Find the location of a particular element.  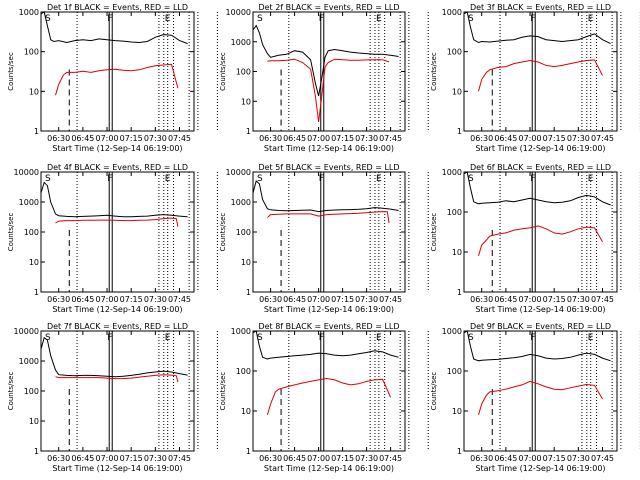

chart-title: Det 4f BLACK = Events, RED = LLD is located at coordinates (117, 167).